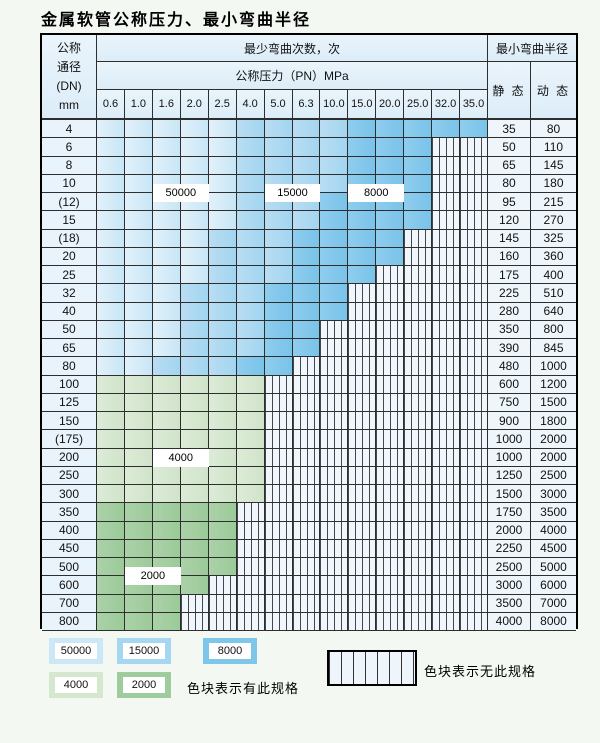  I want to click on dn-header-line: 通径, so click(68, 66).